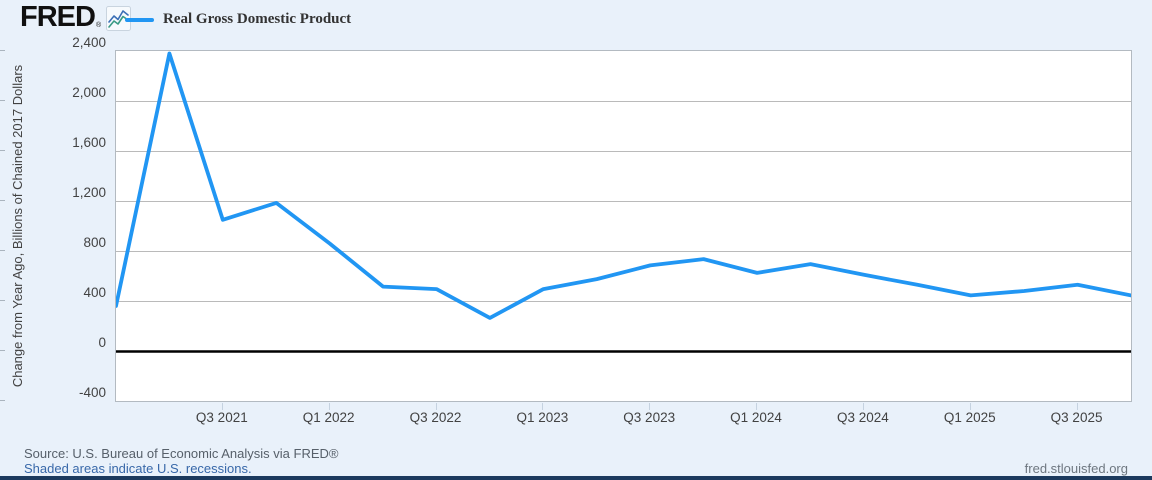  I want to click on legend-series-label: Real Gross Domestic Product, so click(257, 19).